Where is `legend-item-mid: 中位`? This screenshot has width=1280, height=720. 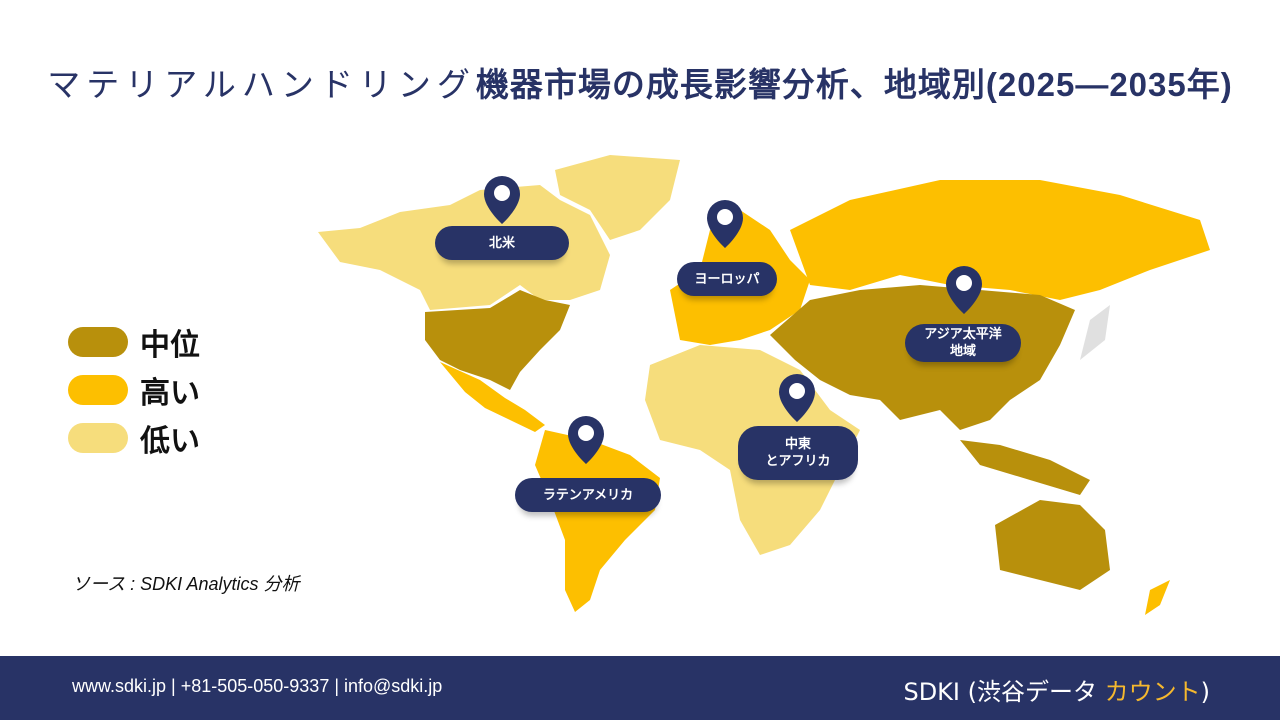
legend-item-mid: 中位 is located at coordinates (134, 342).